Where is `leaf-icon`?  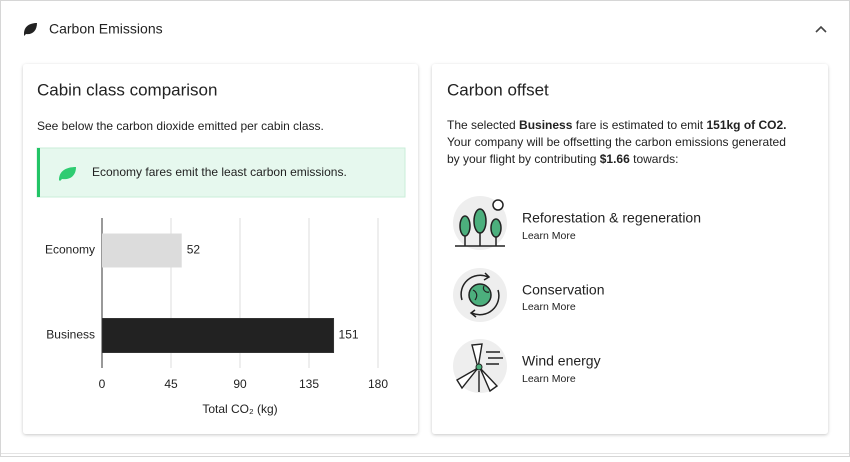 leaf-icon is located at coordinates (30, 29).